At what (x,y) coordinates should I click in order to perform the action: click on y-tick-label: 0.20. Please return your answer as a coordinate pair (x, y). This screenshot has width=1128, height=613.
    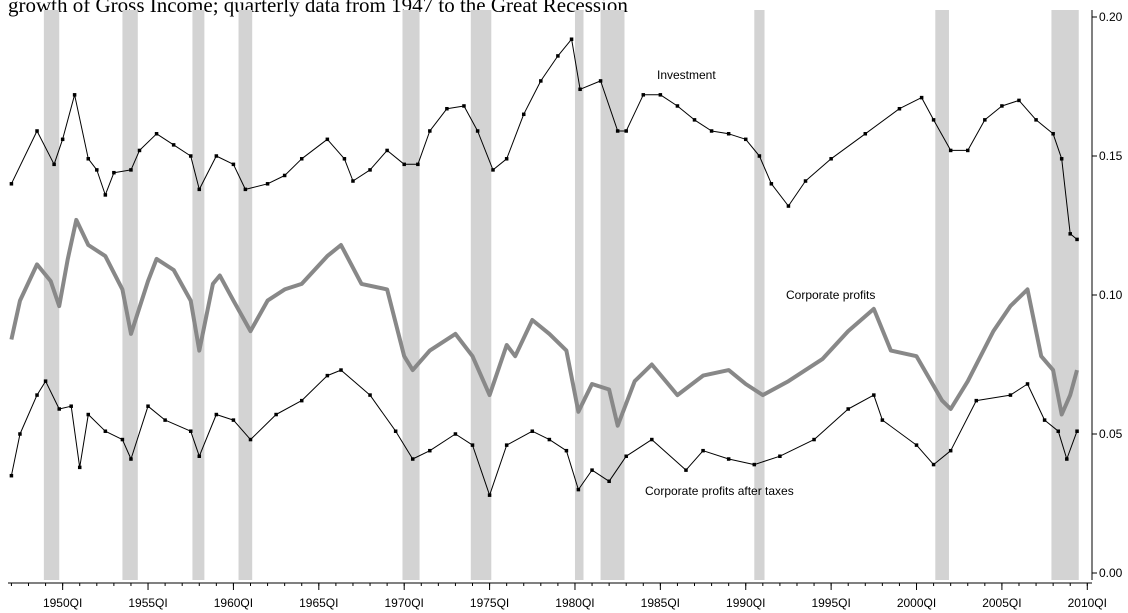
    Looking at the image, I should click on (1111, 17).